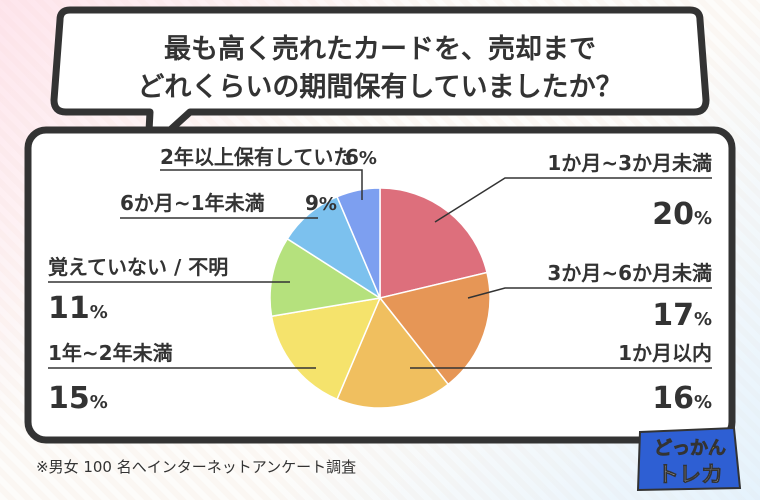  What do you see at coordinates (196, 467) in the screenshot?
I see `footnote: ※男女 100 名へインターネットアンケート調査` at bounding box center [196, 467].